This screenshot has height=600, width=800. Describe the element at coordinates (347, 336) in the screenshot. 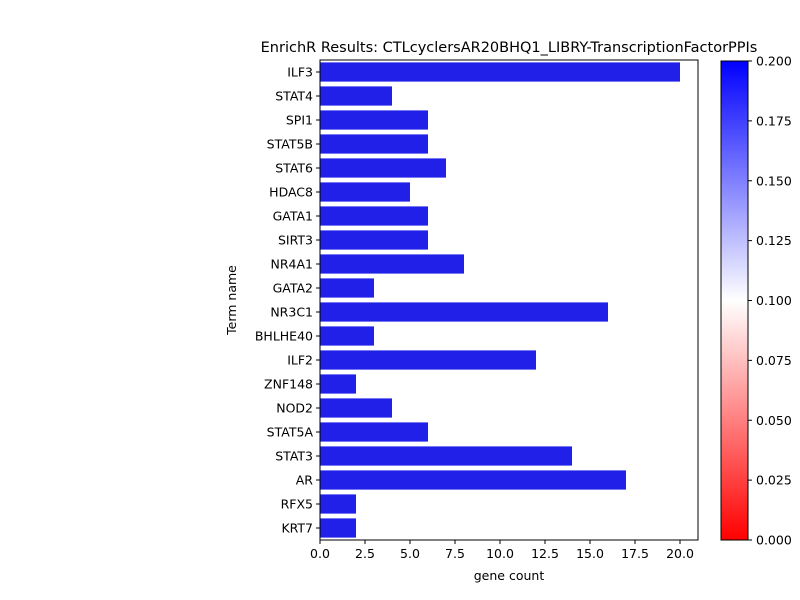

I see `bar-bhlhe40` at that location.